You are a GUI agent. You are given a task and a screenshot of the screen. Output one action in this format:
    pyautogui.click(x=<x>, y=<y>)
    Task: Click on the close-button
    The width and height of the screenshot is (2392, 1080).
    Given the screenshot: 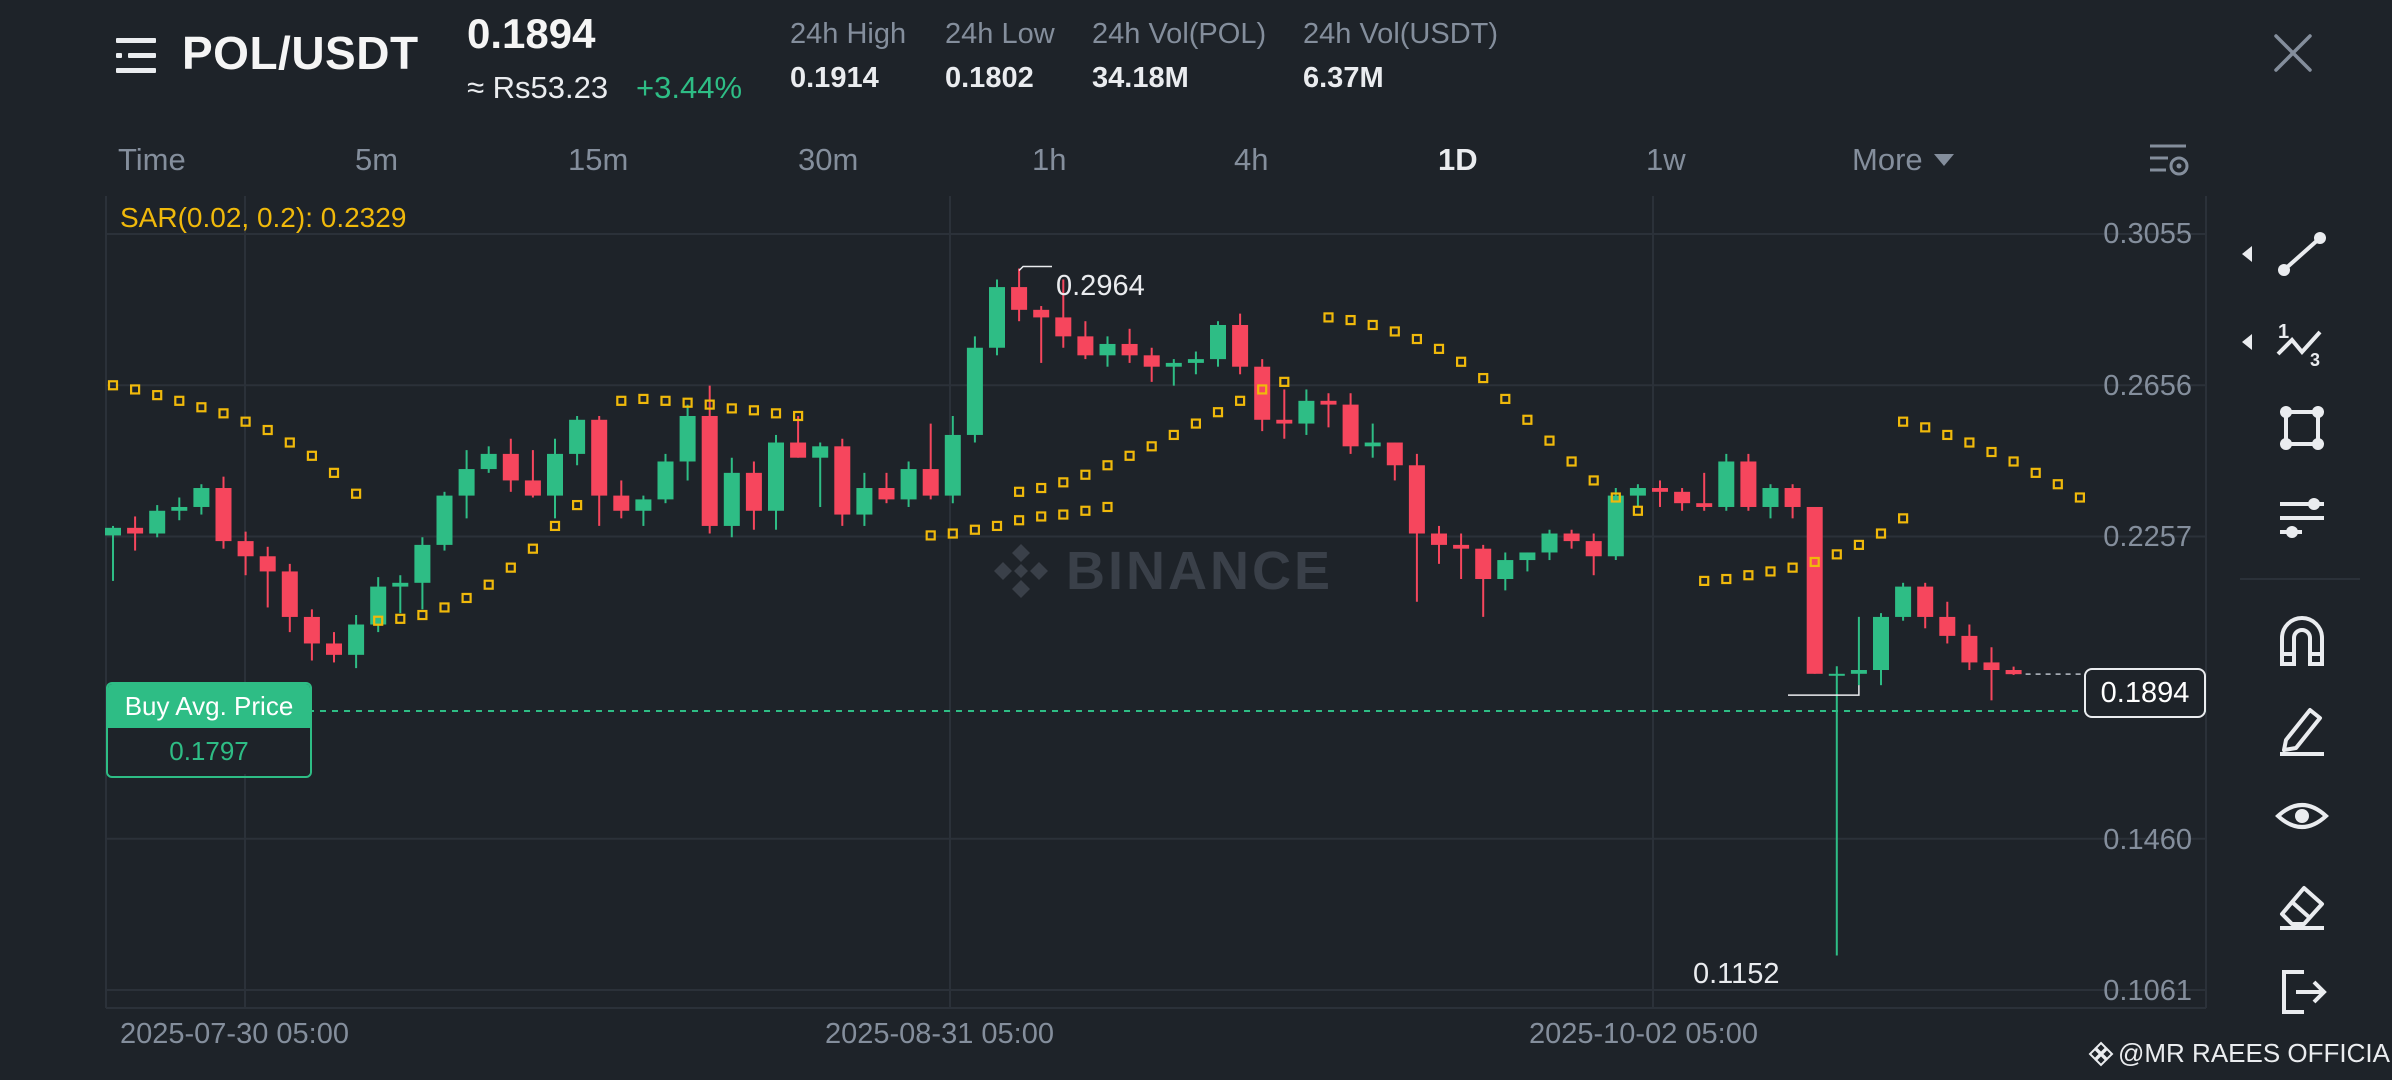 What is the action you would take?
    pyautogui.click(x=2293, y=53)
    